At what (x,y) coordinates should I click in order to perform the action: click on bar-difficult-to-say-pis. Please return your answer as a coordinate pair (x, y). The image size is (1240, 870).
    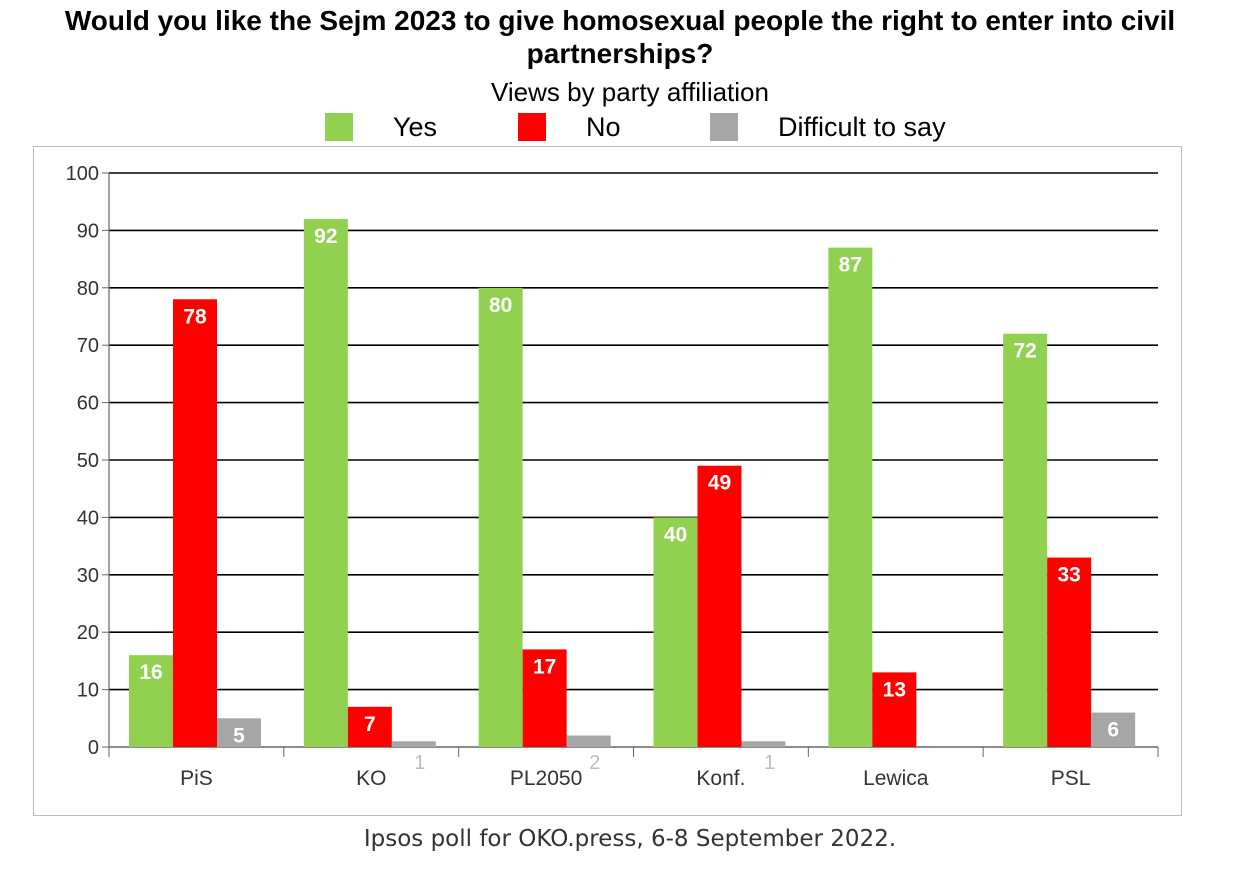
    Looking at the image, I should click on (239, 732).